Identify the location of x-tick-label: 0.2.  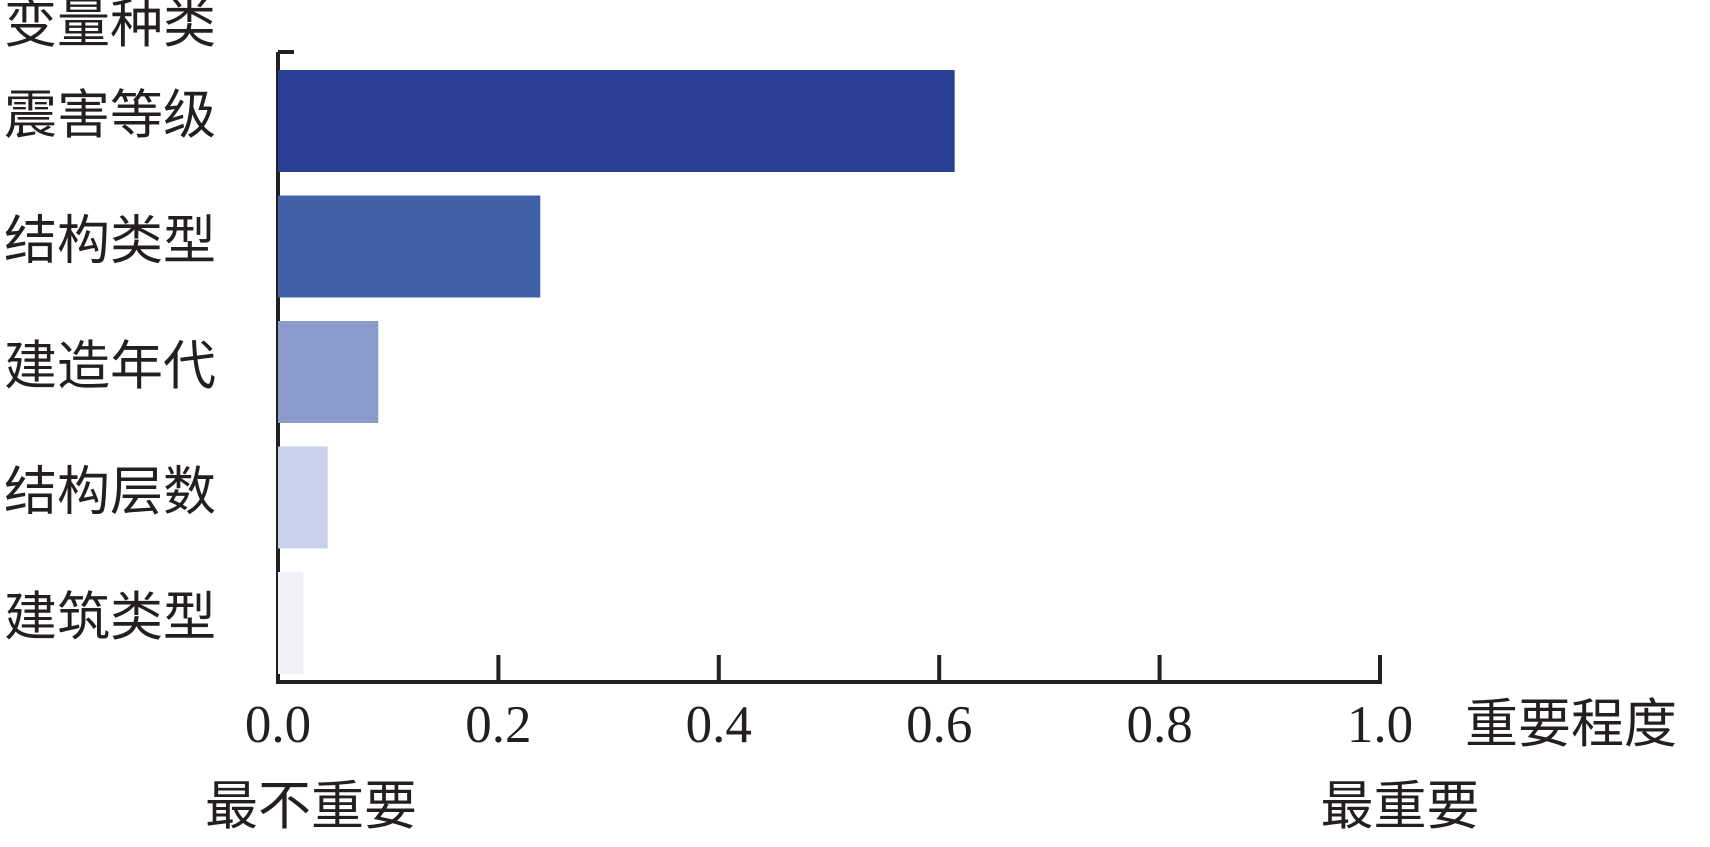
(498, 725).